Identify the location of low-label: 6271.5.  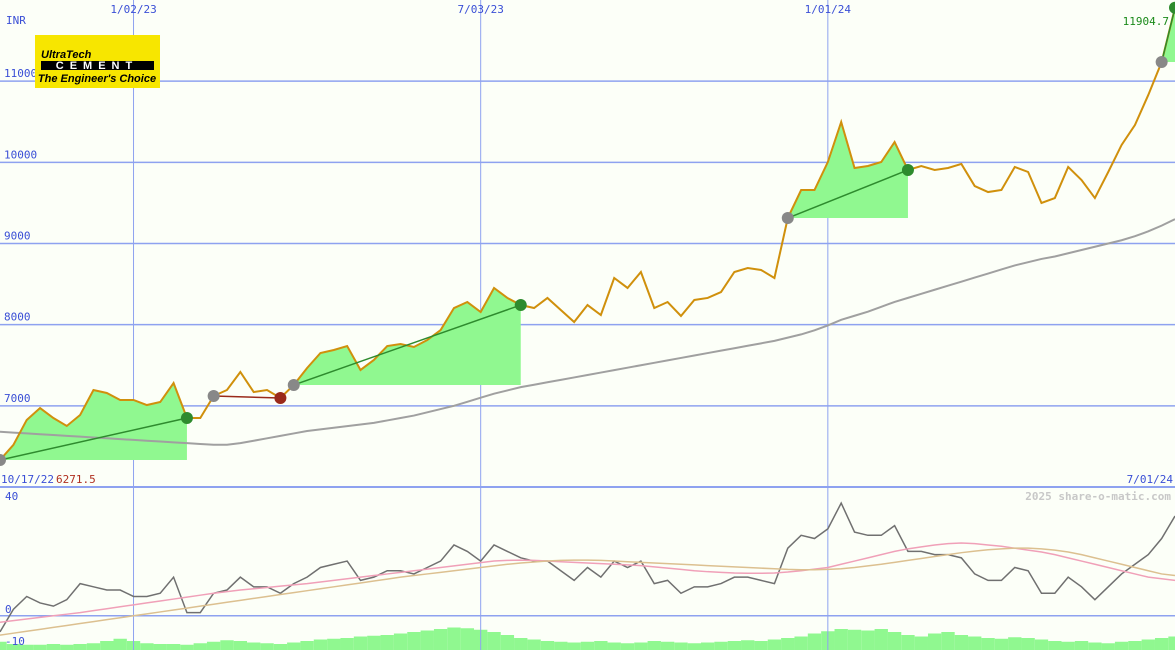
(76, 479).